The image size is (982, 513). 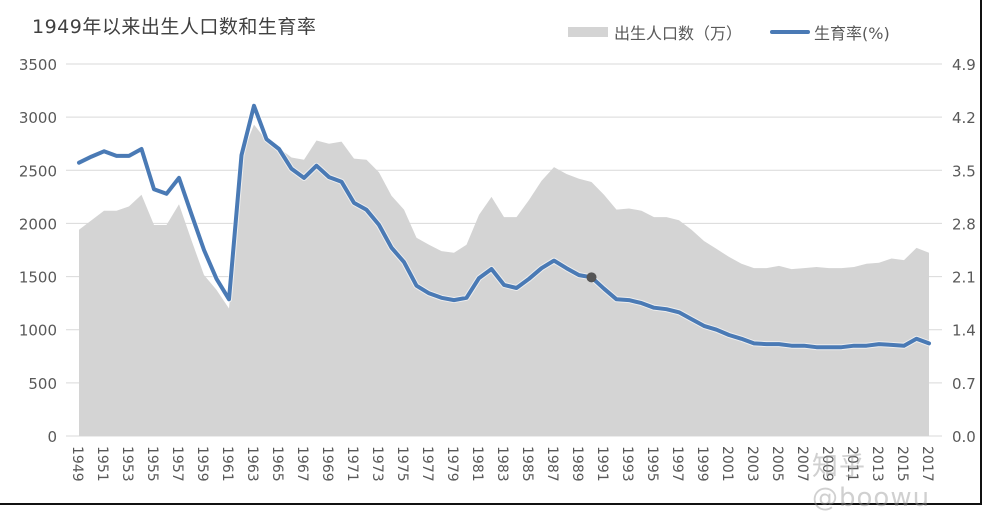 What do you see at coordinates (38, 118) in the screenshot?
I see `left-tick-label: 3000` at bounding box center [38, 118].